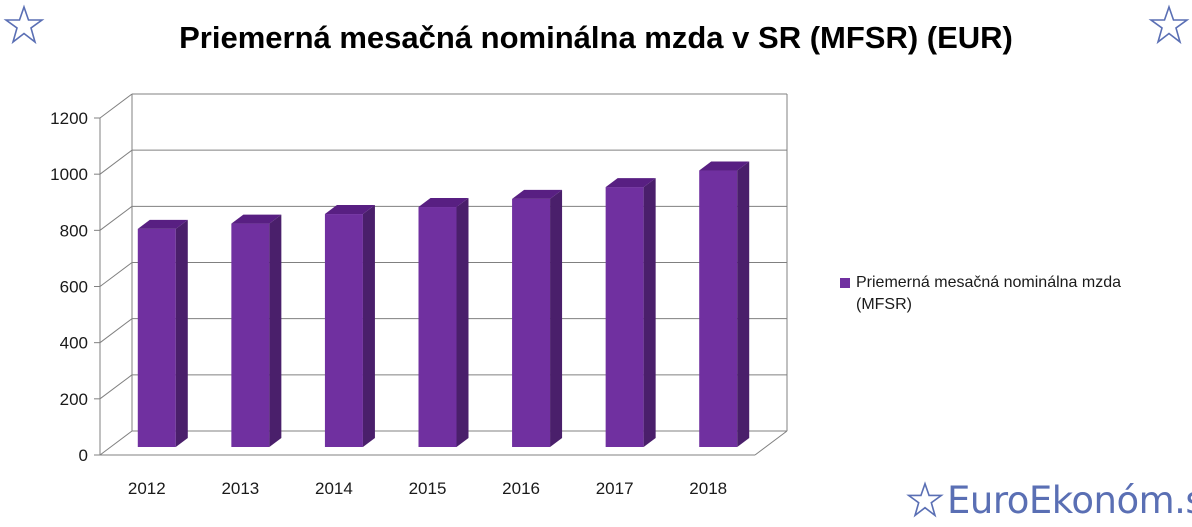 The height and width of the screenshot is (527, 1192). Describe the element at coordinates (147, 488) in the screenshot. I see `x-tick-label: 2012` at that location.